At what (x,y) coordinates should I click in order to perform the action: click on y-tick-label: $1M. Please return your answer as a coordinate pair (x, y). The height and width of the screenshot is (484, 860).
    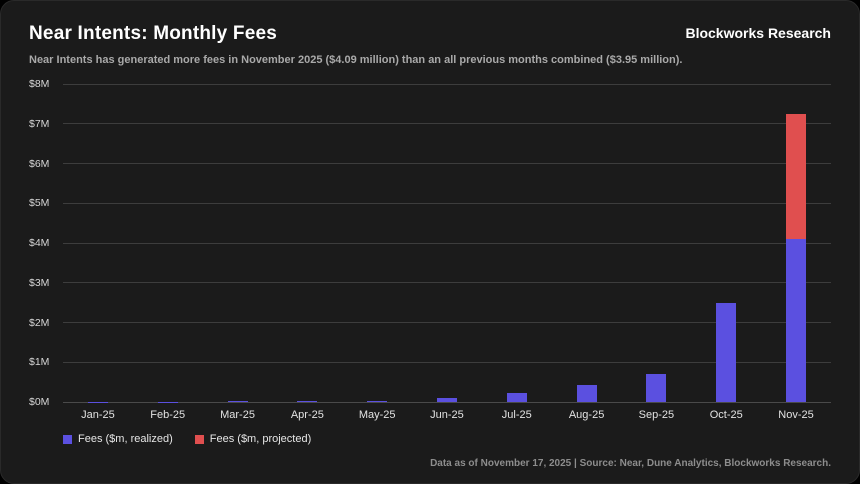
    Looking at the image, I should click on (39, 362).